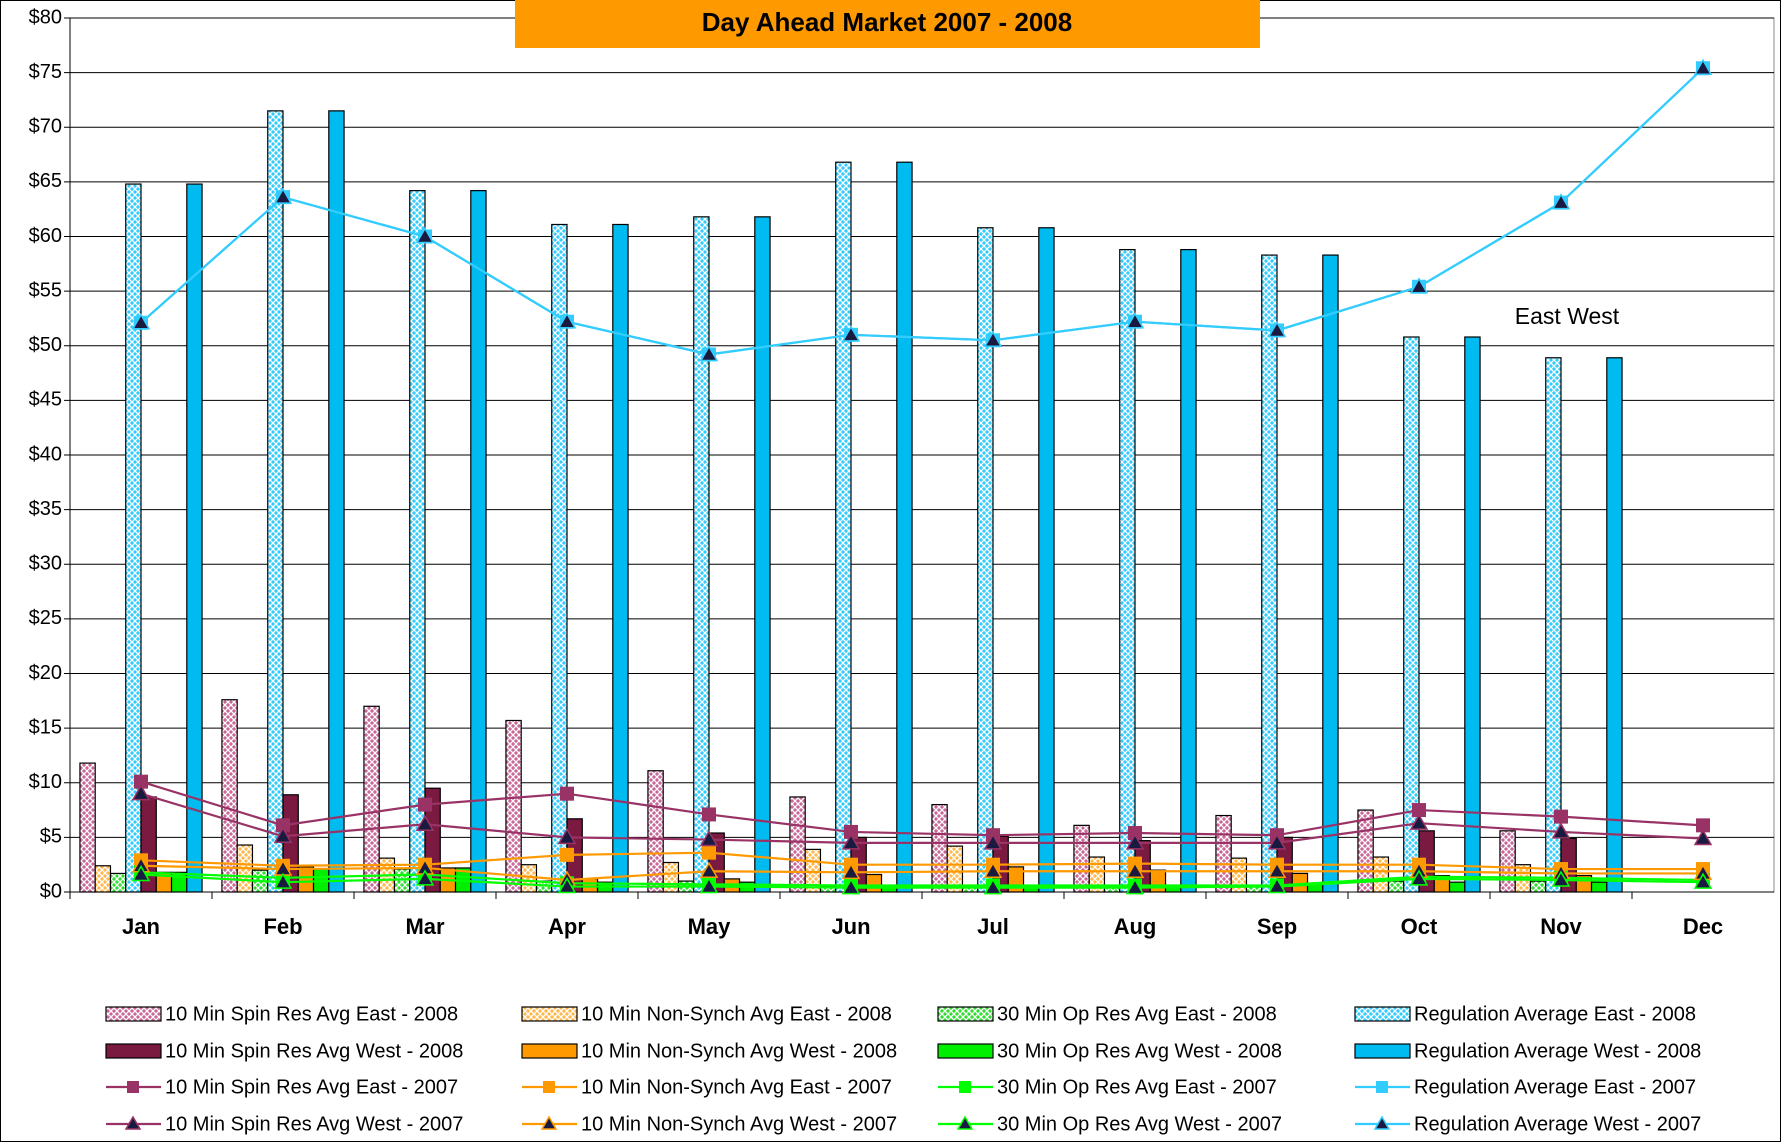 The image size is (1781, 1142). Describe the element at coordinates (1561, 926) in the screenshot. I see `x-tick-label: Nov` at that location.